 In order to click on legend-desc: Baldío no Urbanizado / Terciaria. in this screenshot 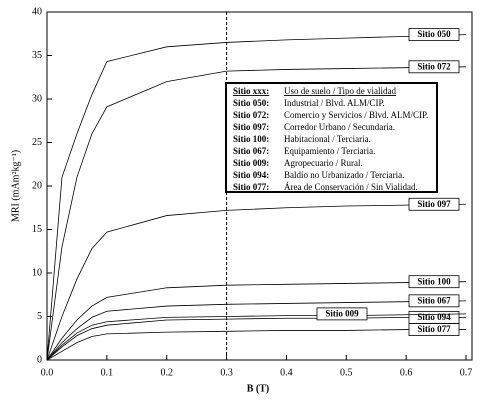, I will do `click(344, 175)`.